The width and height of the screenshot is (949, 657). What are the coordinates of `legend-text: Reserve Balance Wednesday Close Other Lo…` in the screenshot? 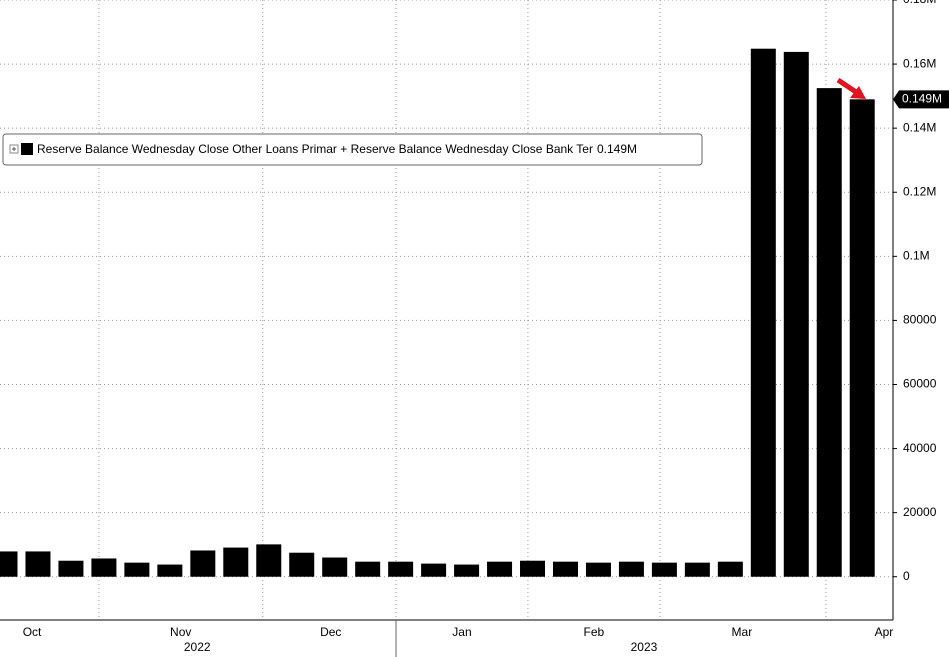 It's located at (337, 149).